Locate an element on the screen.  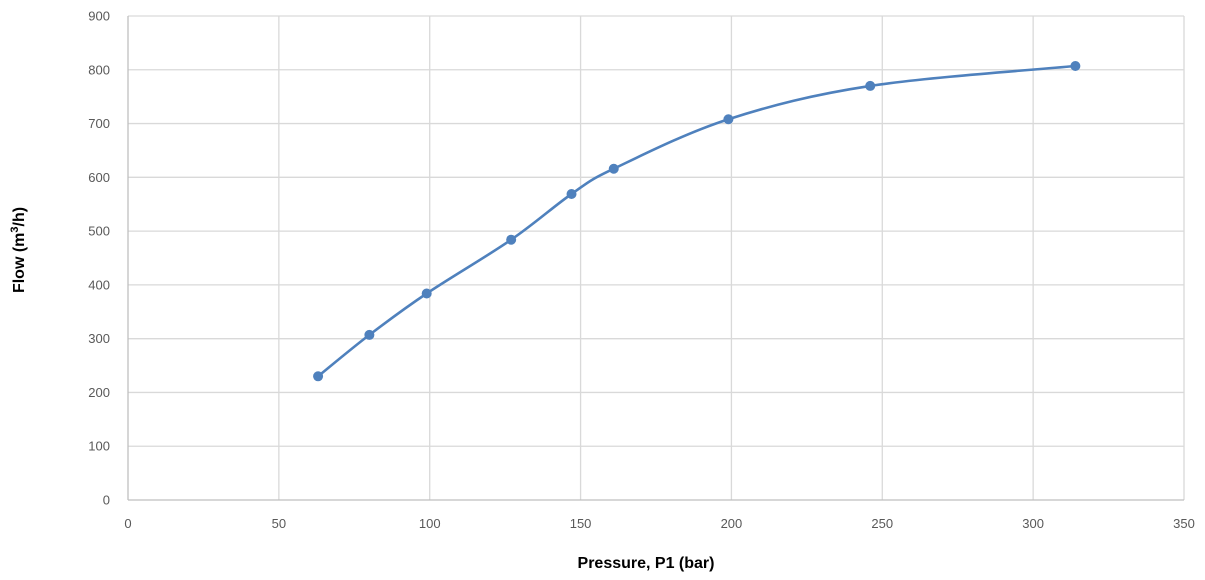
y-axis-title: Flow (m3/h) is located at coordinates (18, 250).